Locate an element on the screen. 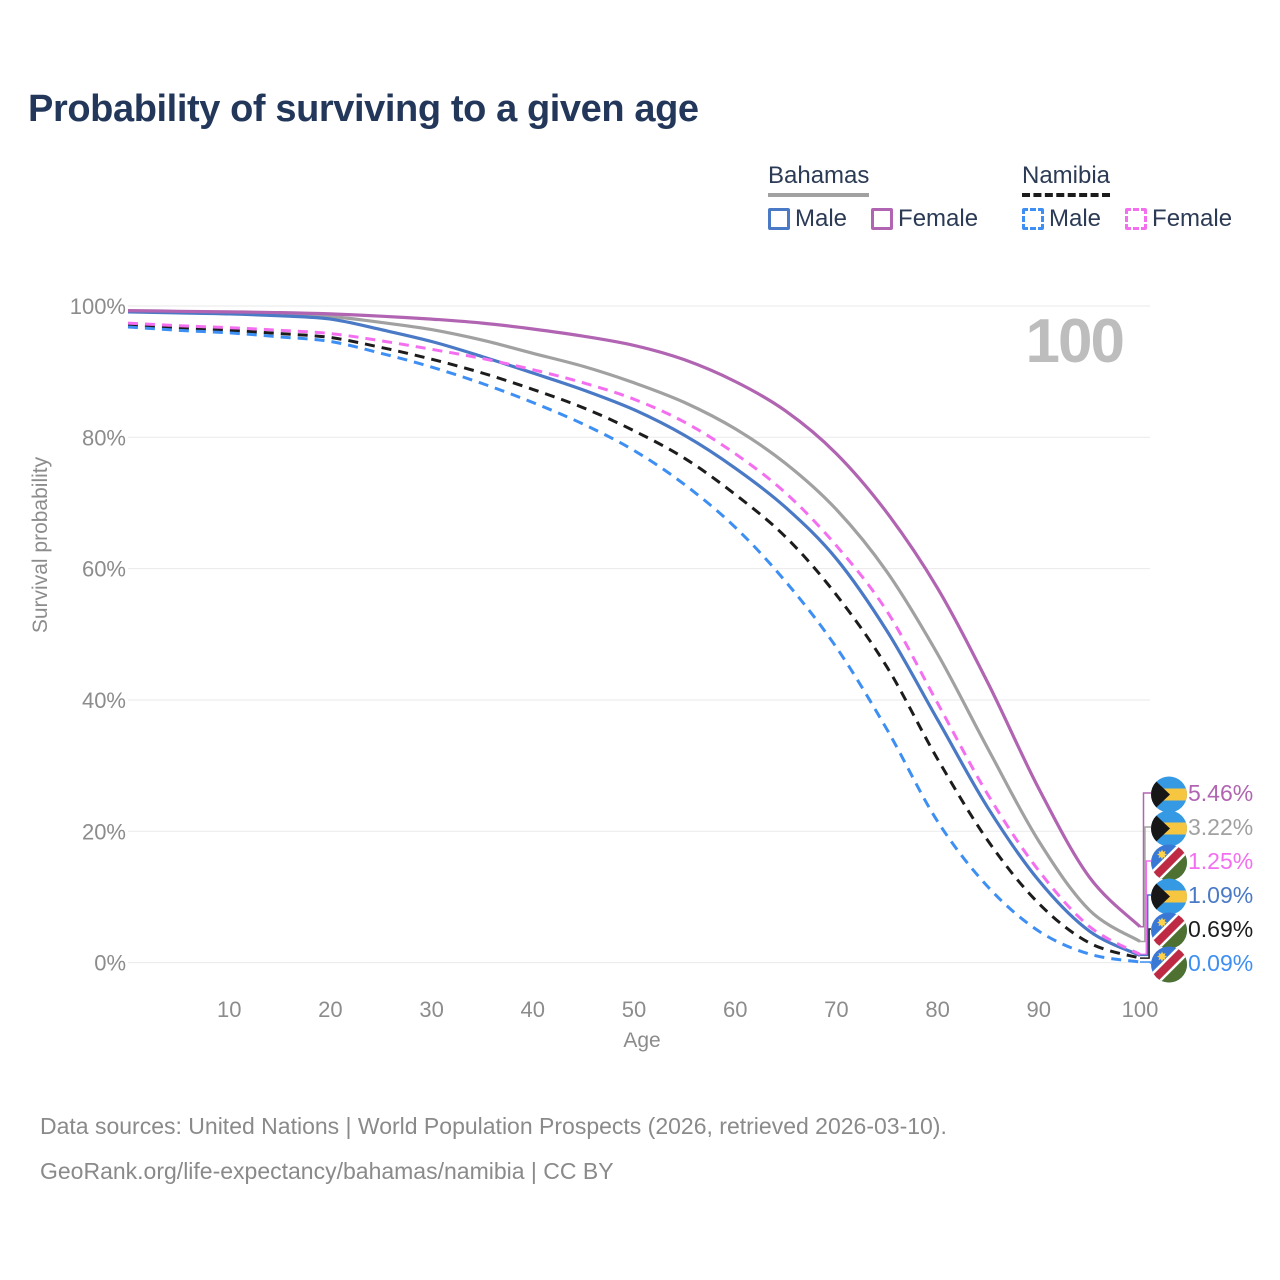 The height and width of the screenshot is (1280, 1280). legend-group-namibia: Namibia Male Female is located at coordinates (1127, 197).